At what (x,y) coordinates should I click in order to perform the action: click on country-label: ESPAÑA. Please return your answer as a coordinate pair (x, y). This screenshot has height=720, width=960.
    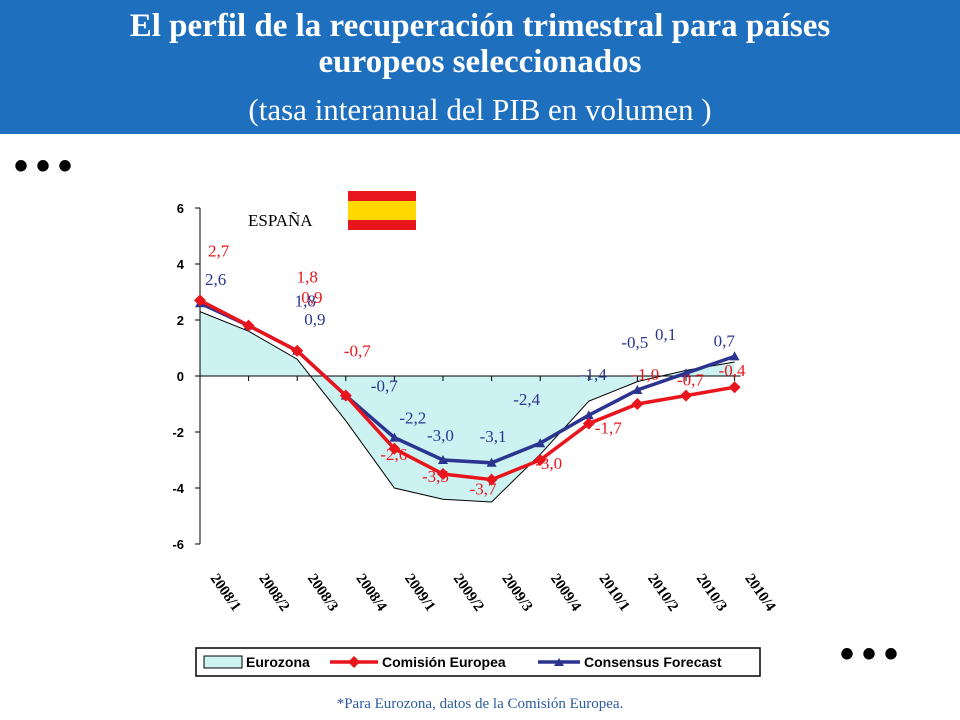
    Looking at the image, I should click on (280, 220).